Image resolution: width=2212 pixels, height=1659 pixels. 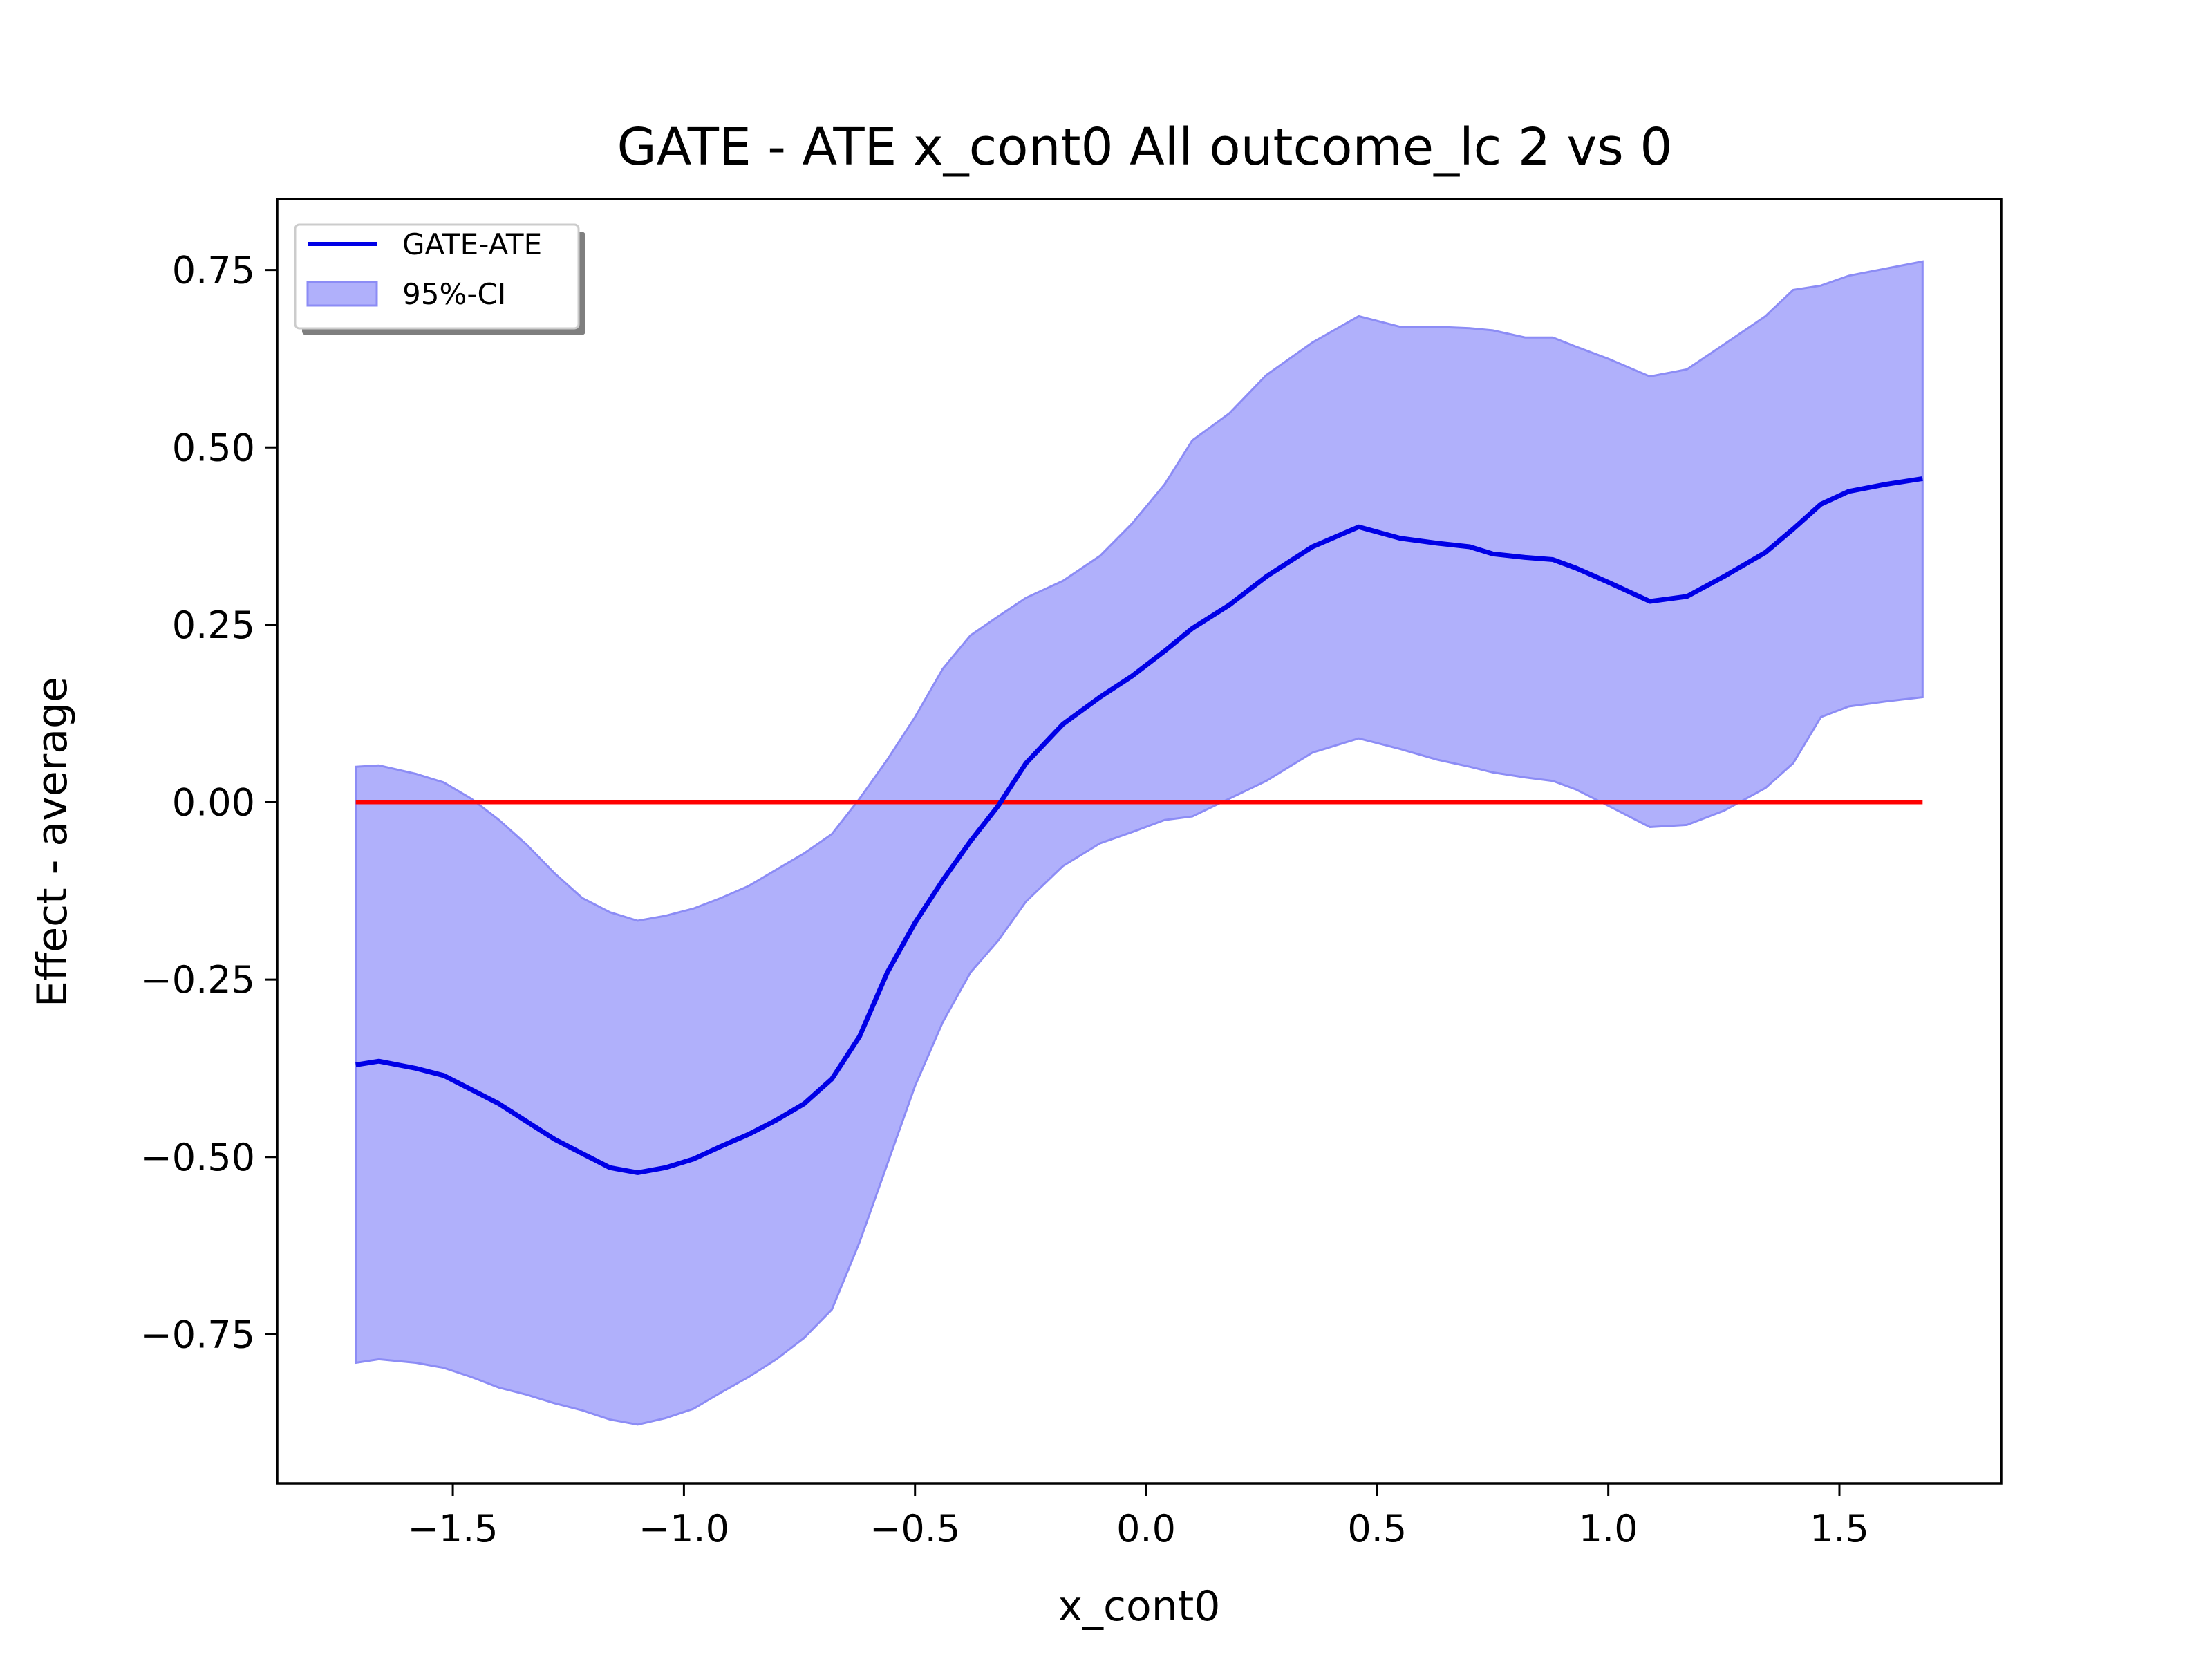 I want to click on y-tick-label: −0.25, so click(x=198, y=980).